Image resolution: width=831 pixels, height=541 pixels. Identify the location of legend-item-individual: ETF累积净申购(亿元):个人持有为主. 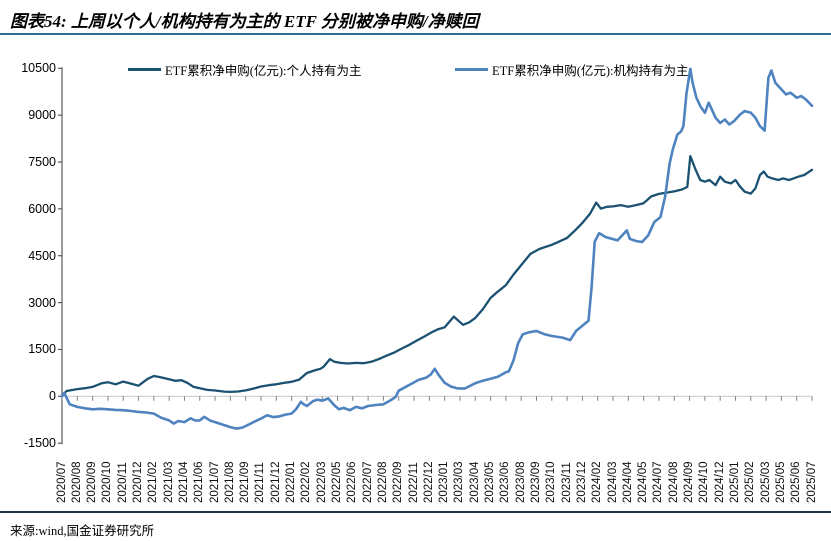
(245, 69).